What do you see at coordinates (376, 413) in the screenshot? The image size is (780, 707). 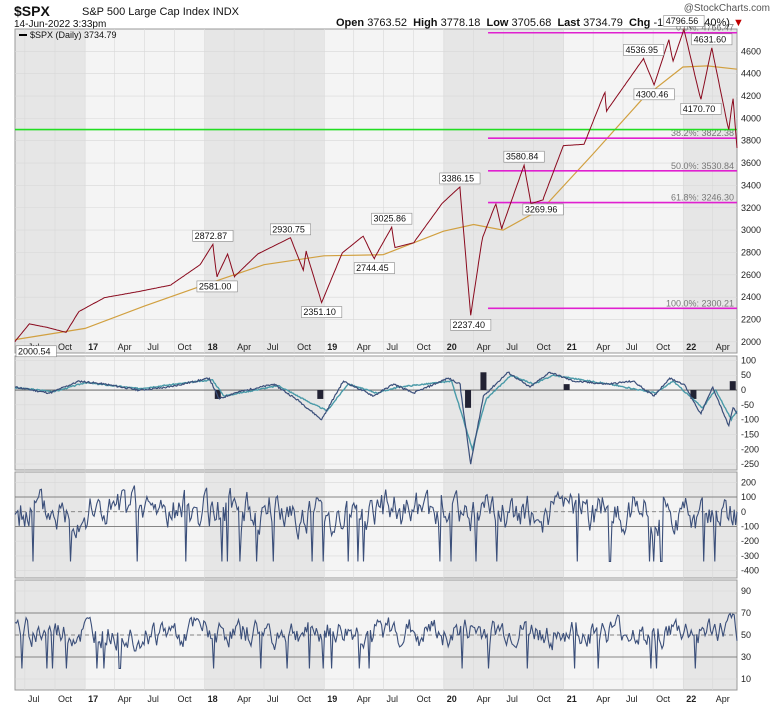 I see `ppo-panel-bg` at bounding box center [376, 413].